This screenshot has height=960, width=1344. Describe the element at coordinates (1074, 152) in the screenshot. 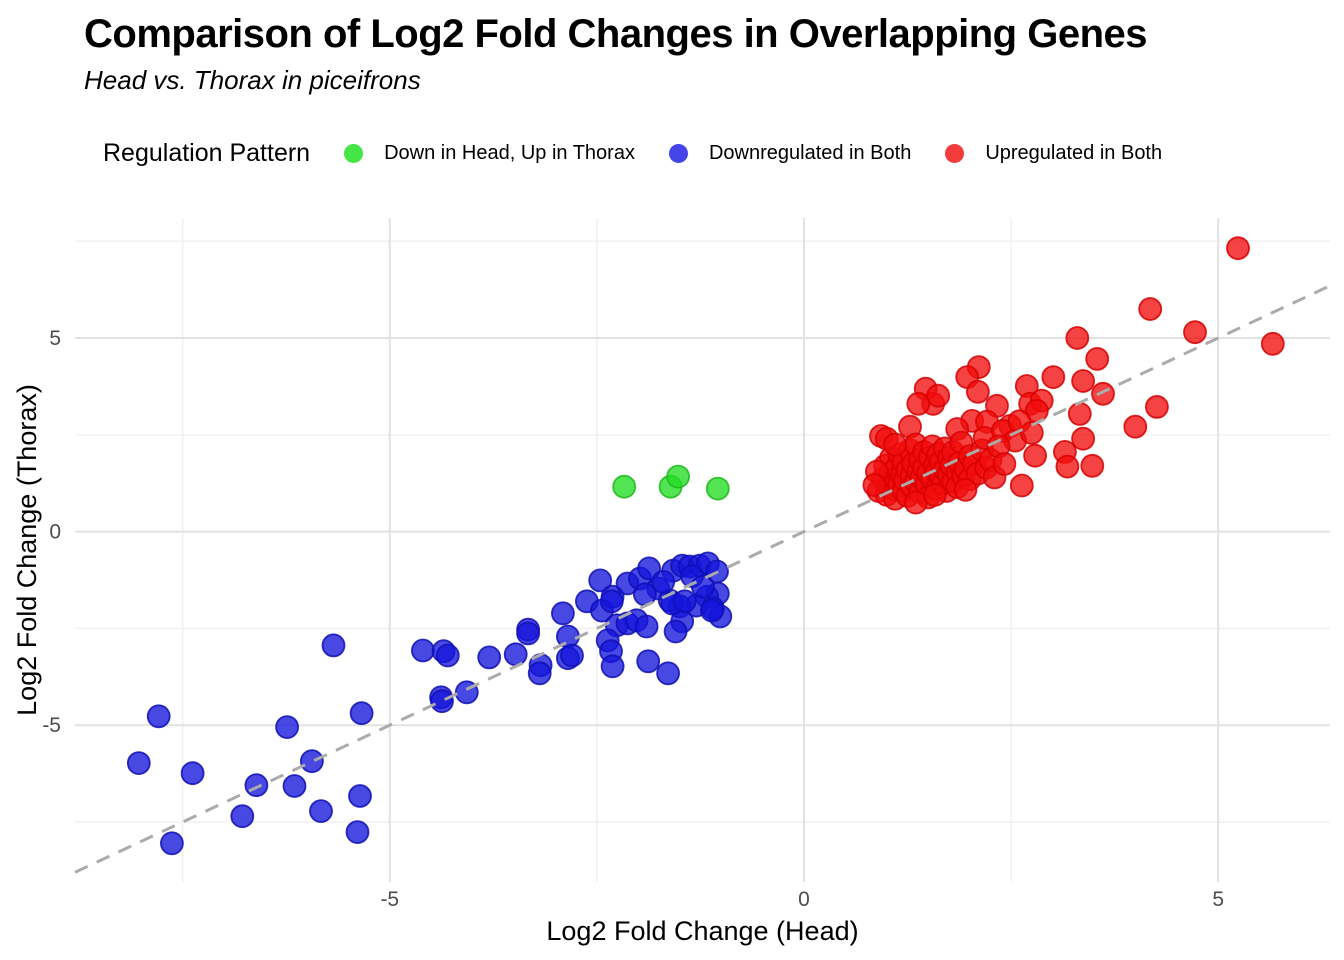

I see `legend-item-label: Upregulated in Both` at that location.